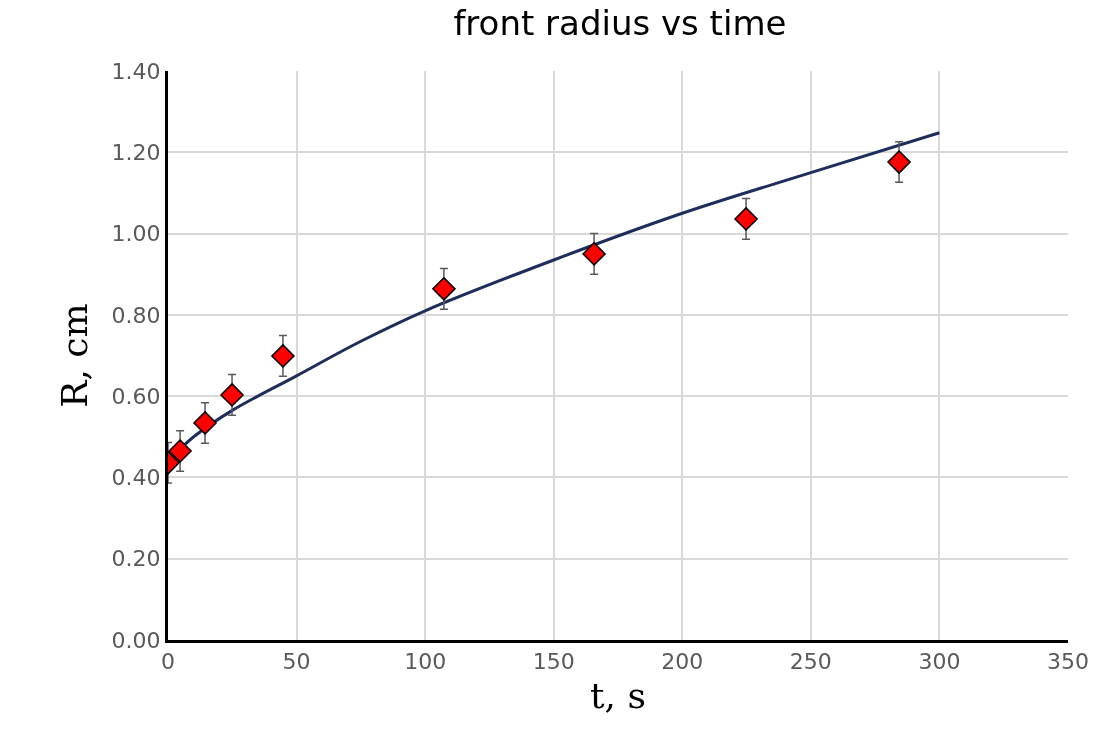 This screenshot has height=746, width=1107. What do you see at coordinates (810, 662) in the screenshot?
I see `x-tick-label: 250` at bounding box center [810, 662].